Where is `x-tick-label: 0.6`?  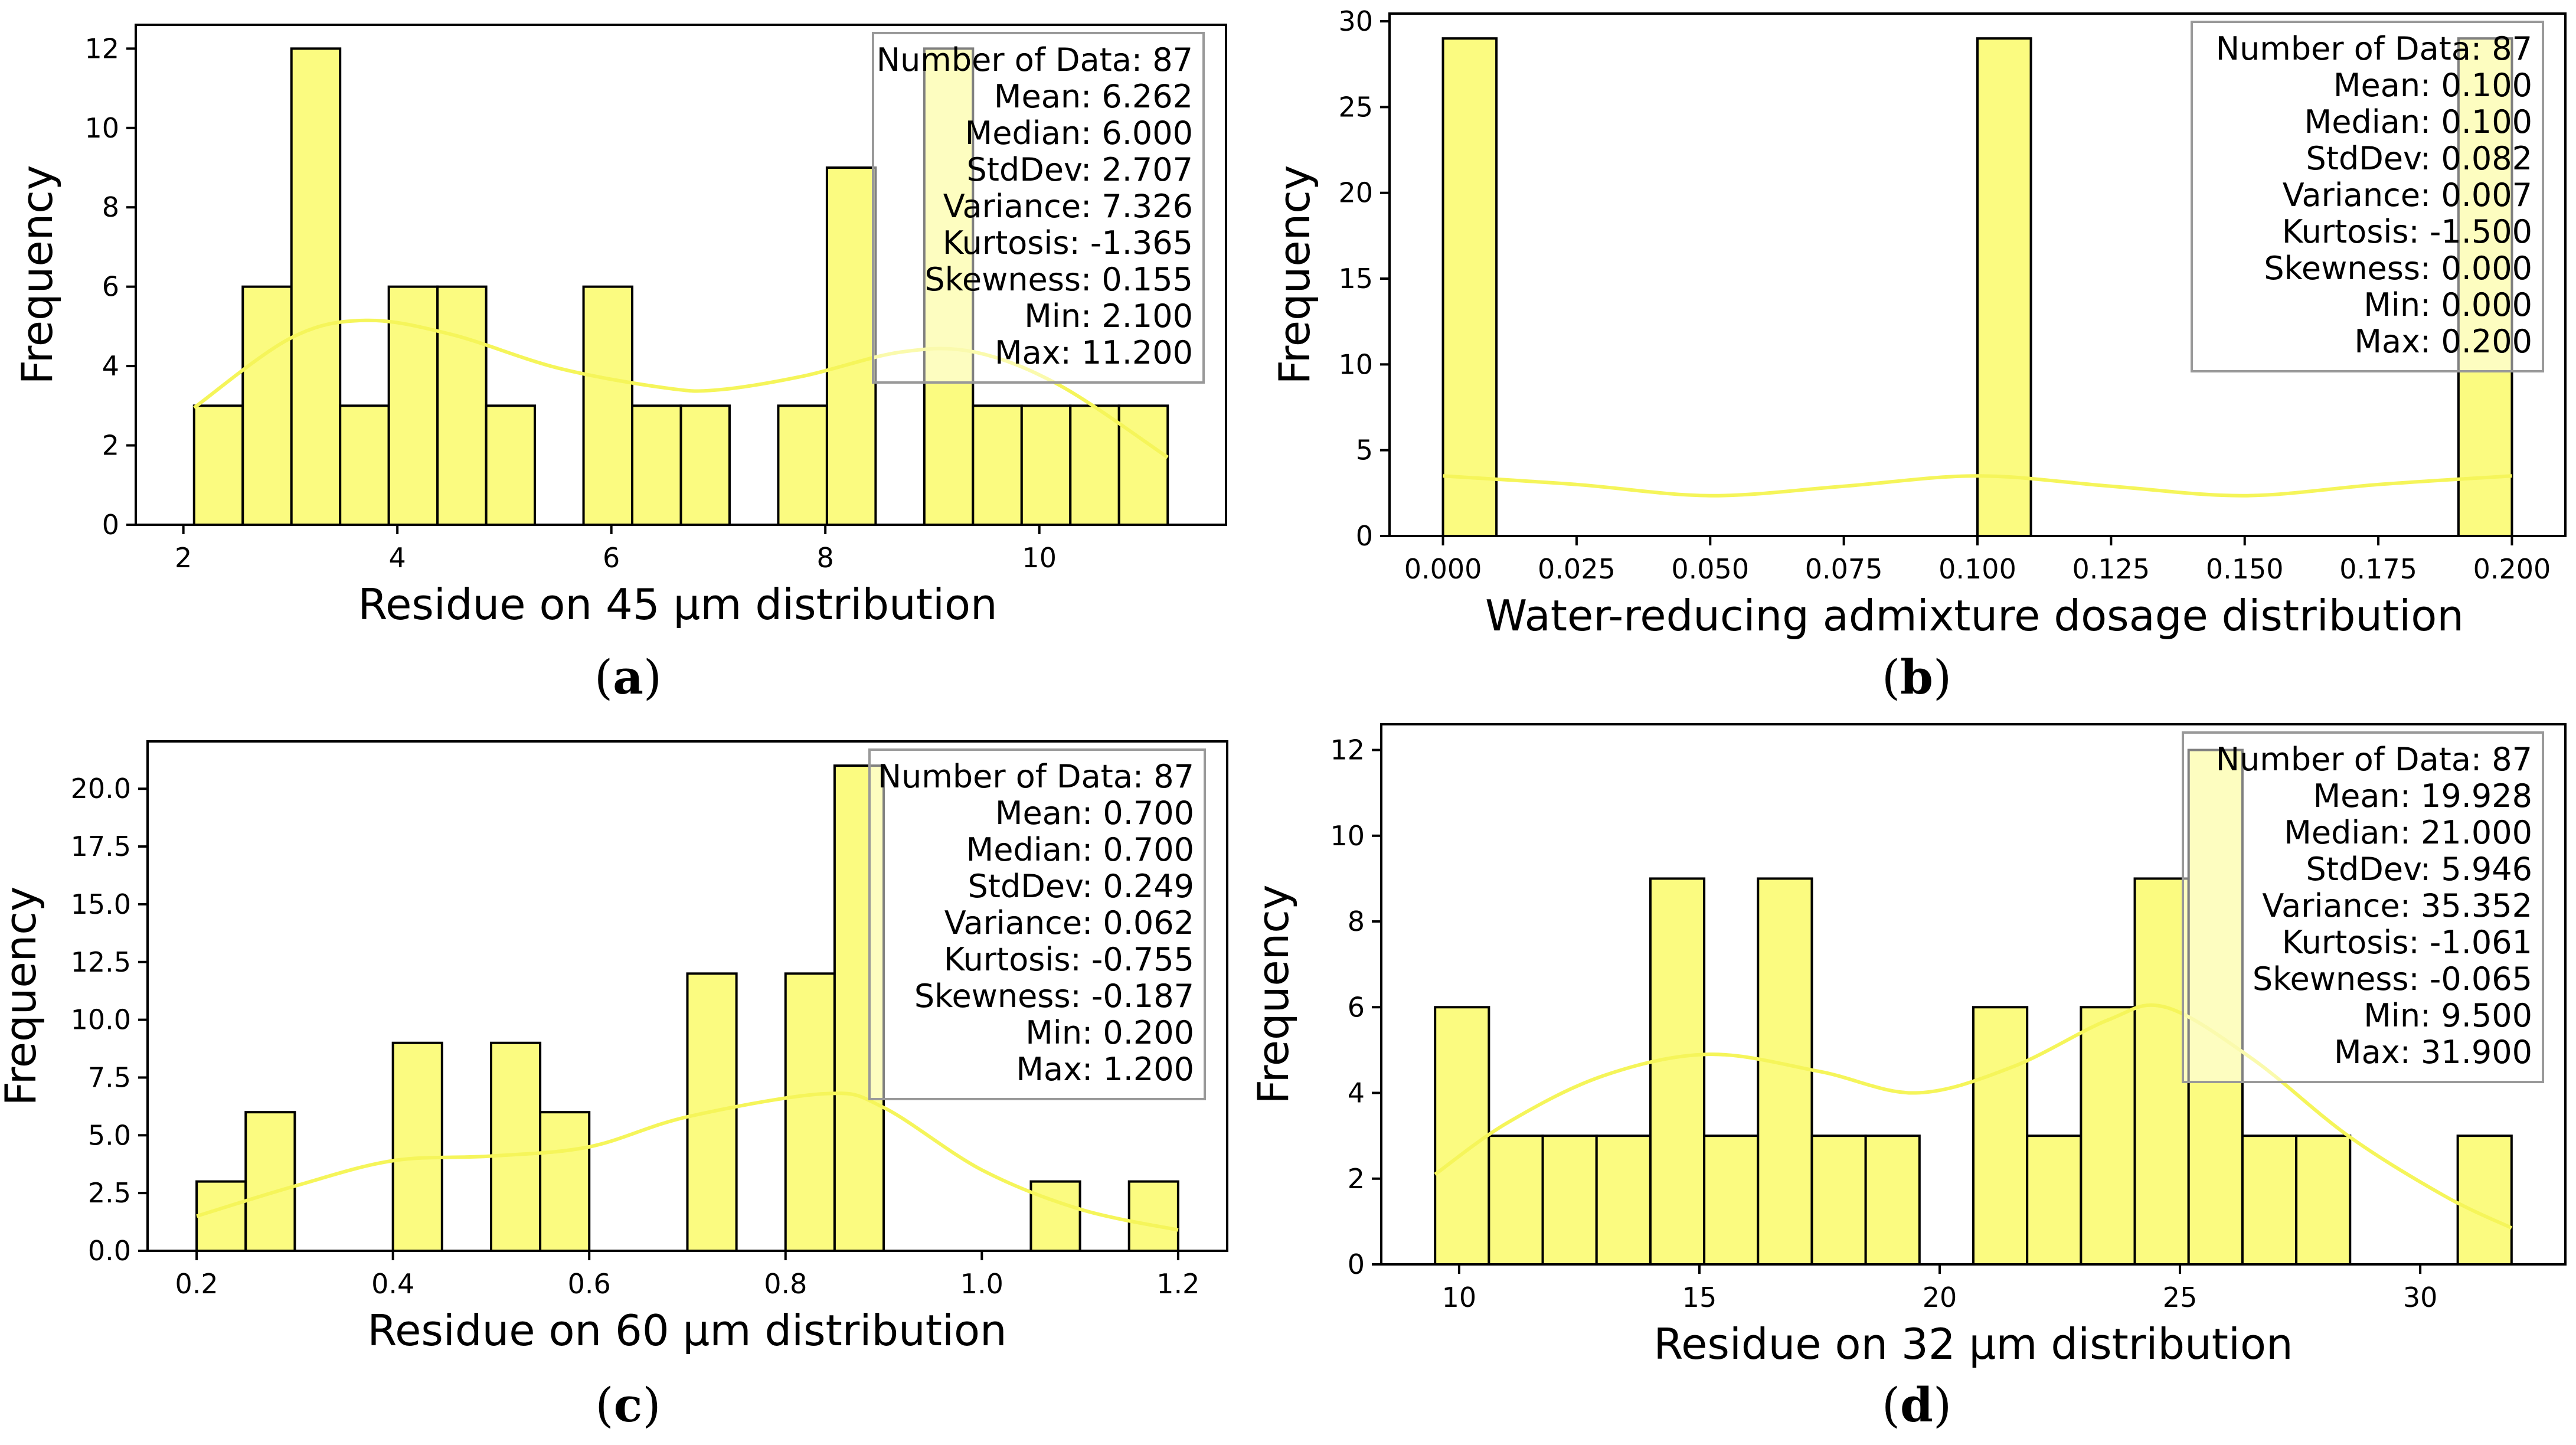
x-tick-label: 0.6 is located at coordinates (589, 1284).